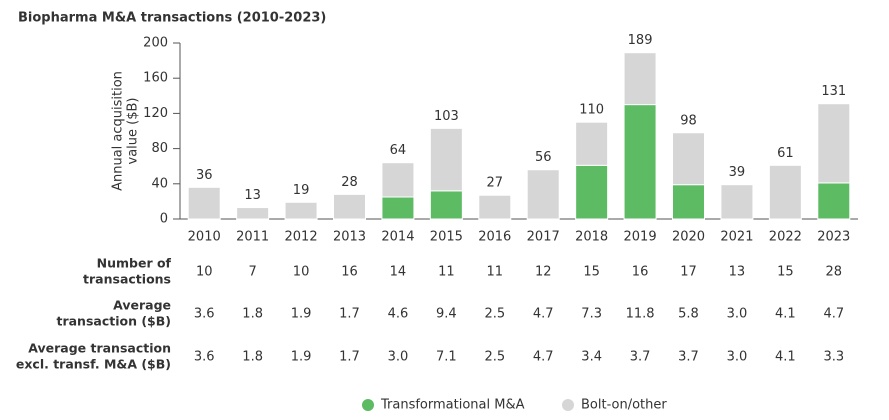 The width and height of the screenshot is (889, 420). What do you see at coordinates (446, 314) in the screenshot?
I see `table-cell: 9.4` at bounding box center [446, 314].